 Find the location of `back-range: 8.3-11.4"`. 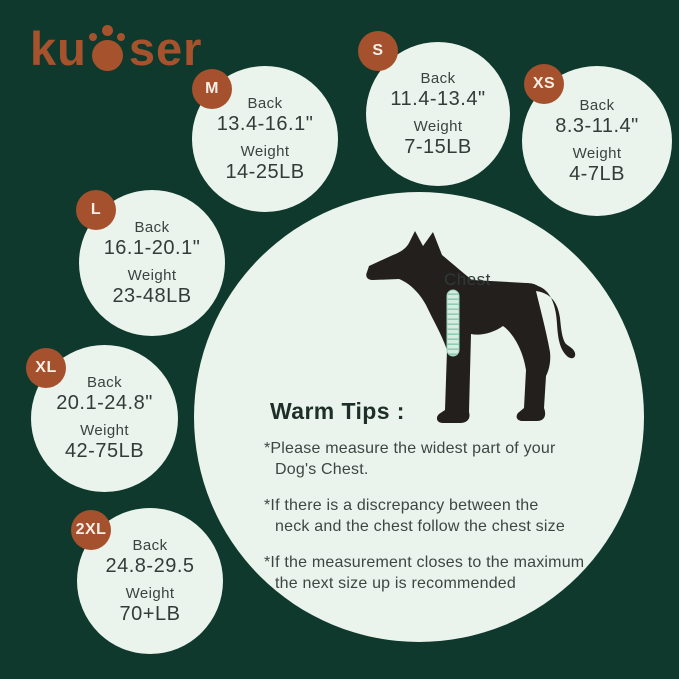

back-range: 8.3-11.4" is located at coordinates (597, 125).